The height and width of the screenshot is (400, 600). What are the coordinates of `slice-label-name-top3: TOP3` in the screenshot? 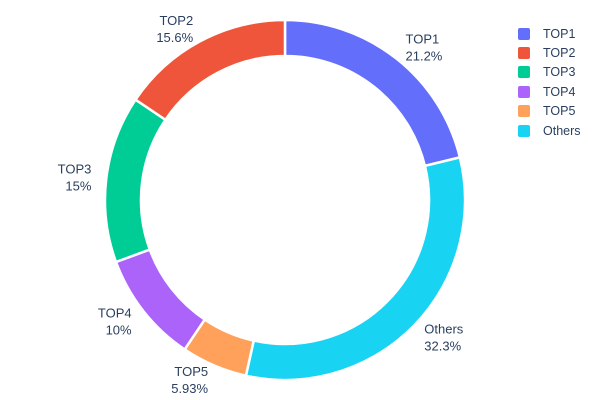 It's located at (75, 169).